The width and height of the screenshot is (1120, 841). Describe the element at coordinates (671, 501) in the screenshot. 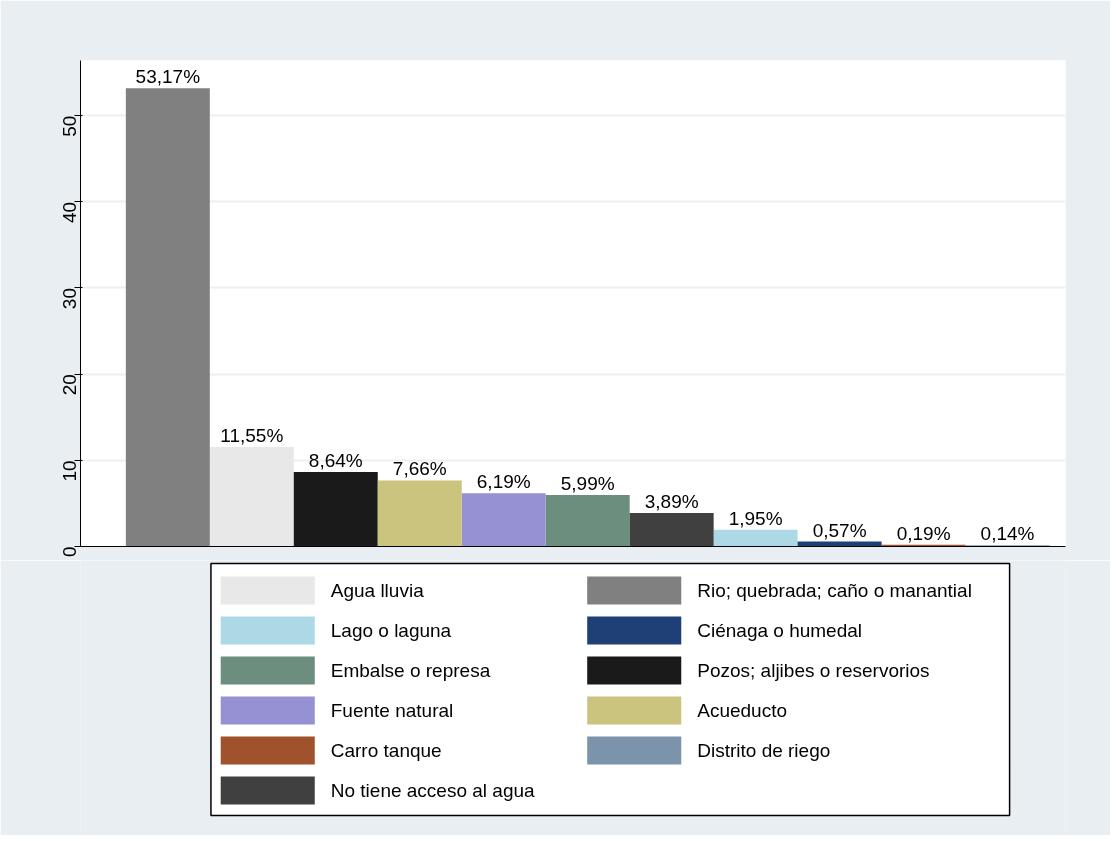

I see `data-label: 3,89%` at that location.